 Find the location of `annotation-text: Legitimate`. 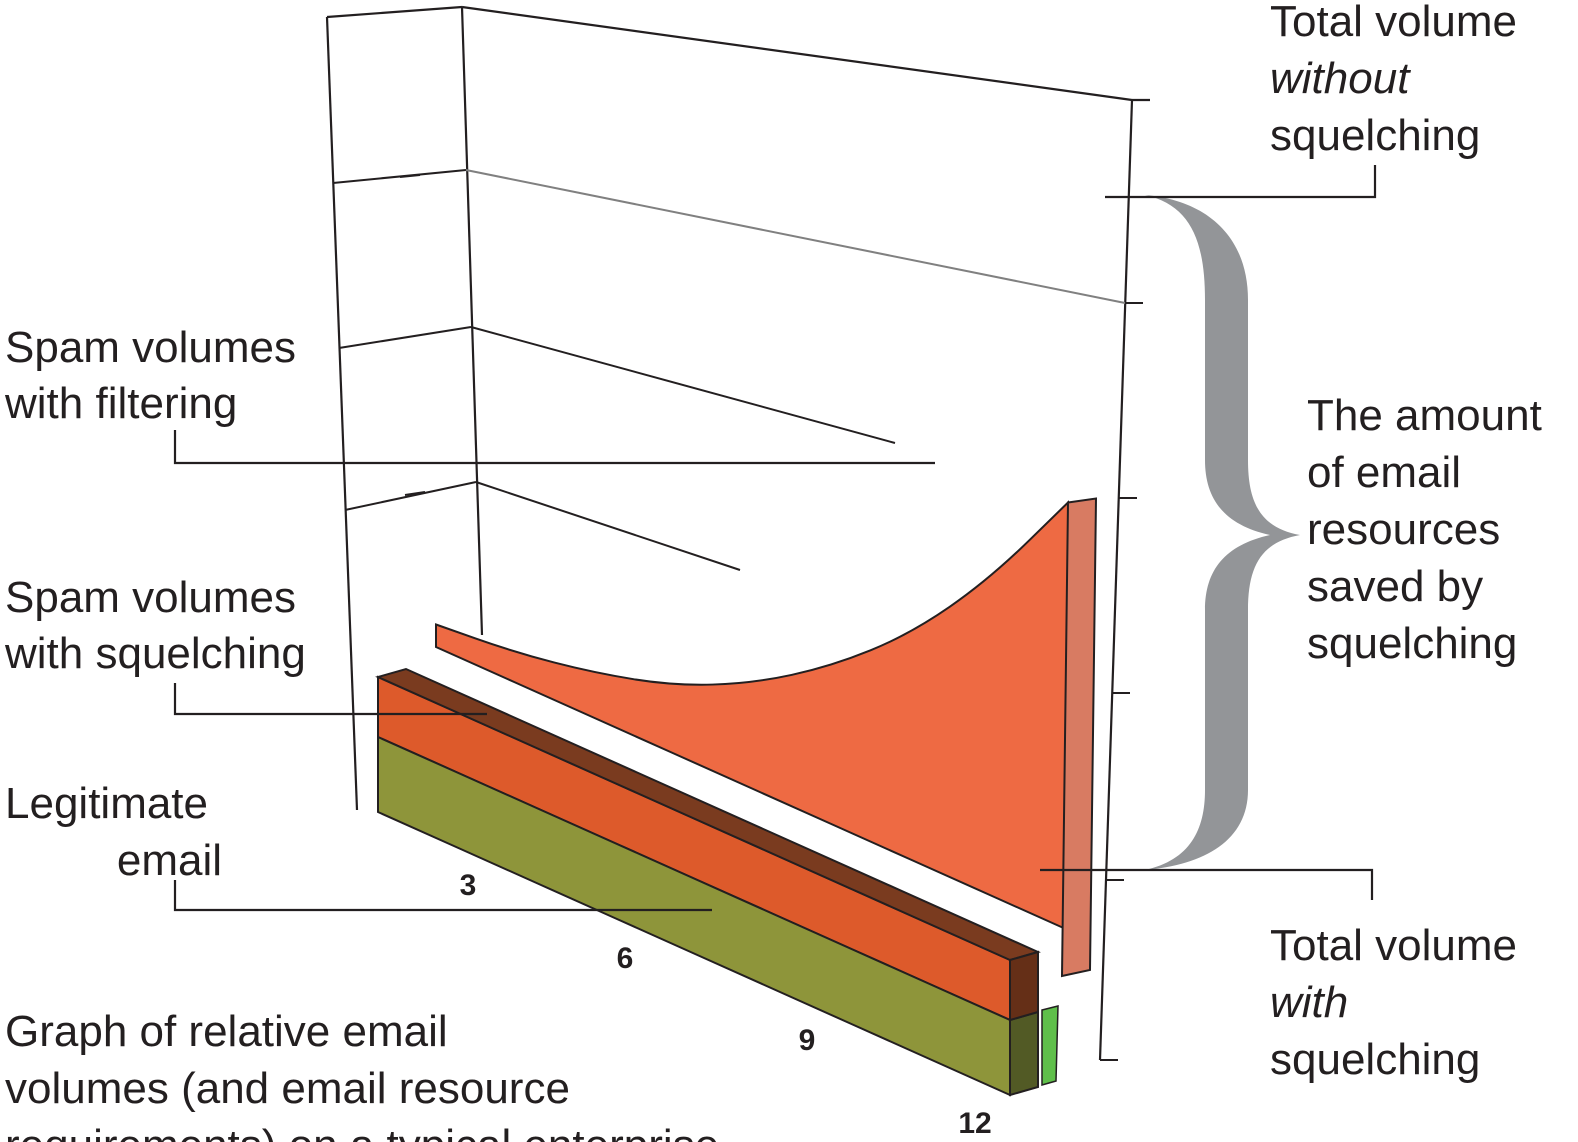

annotation-text: Legitimate is located at coordinates (106, 803).